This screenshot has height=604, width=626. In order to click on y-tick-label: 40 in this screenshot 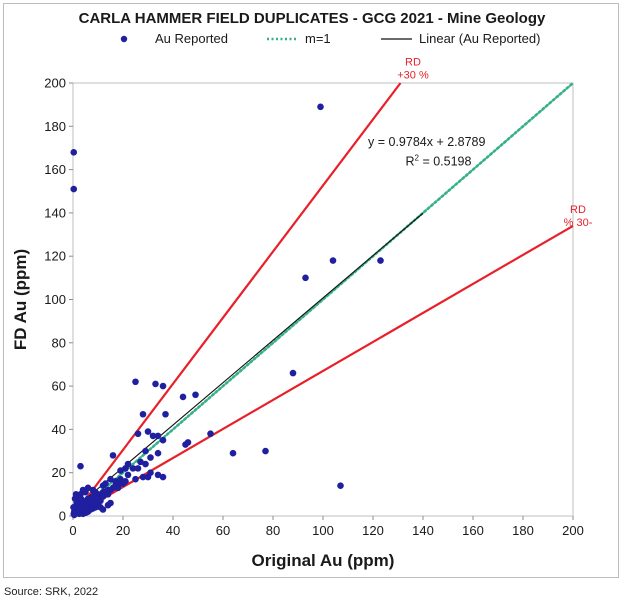, I will do `click(59, 429)`.